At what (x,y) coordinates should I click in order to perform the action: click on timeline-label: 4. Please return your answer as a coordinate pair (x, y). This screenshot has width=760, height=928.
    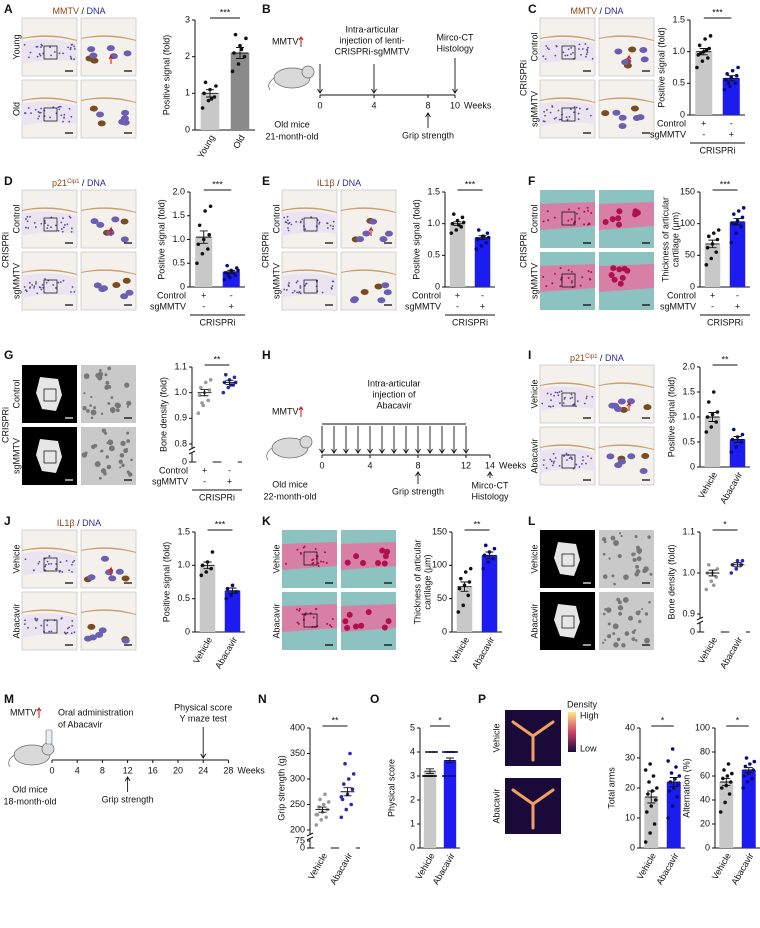
    Looking at the image, I should click on (373, 105).